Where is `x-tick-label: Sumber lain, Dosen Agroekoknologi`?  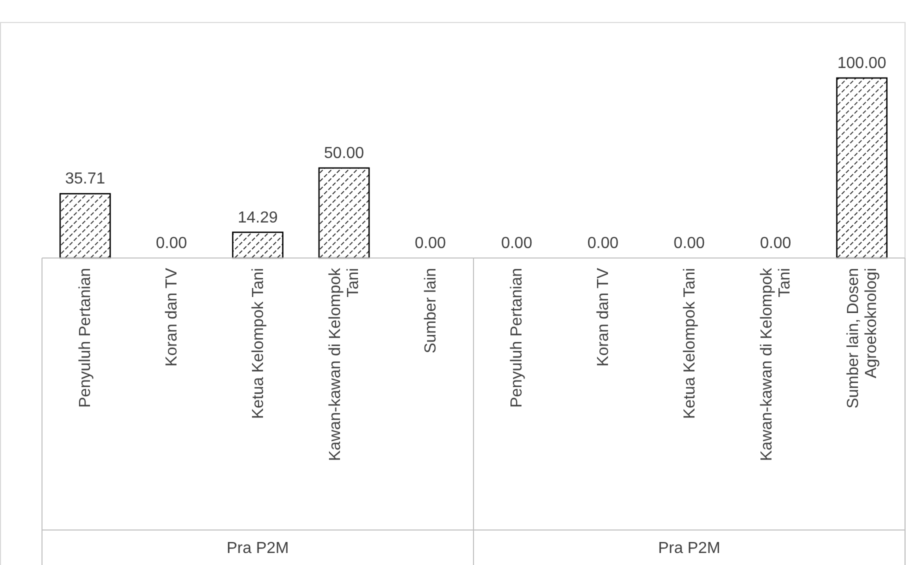
x-tick-label: Sumber lain, Dosen Agroekoknologi is located at coordinates (862, 338).